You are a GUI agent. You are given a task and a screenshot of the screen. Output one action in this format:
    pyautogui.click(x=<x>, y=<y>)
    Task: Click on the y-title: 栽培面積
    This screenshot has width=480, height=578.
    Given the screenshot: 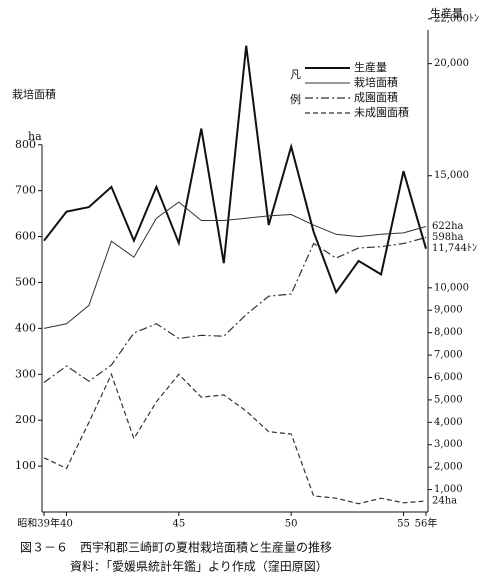 What is the action you would take?
    pyautogui.click(x=34, y=94)
    